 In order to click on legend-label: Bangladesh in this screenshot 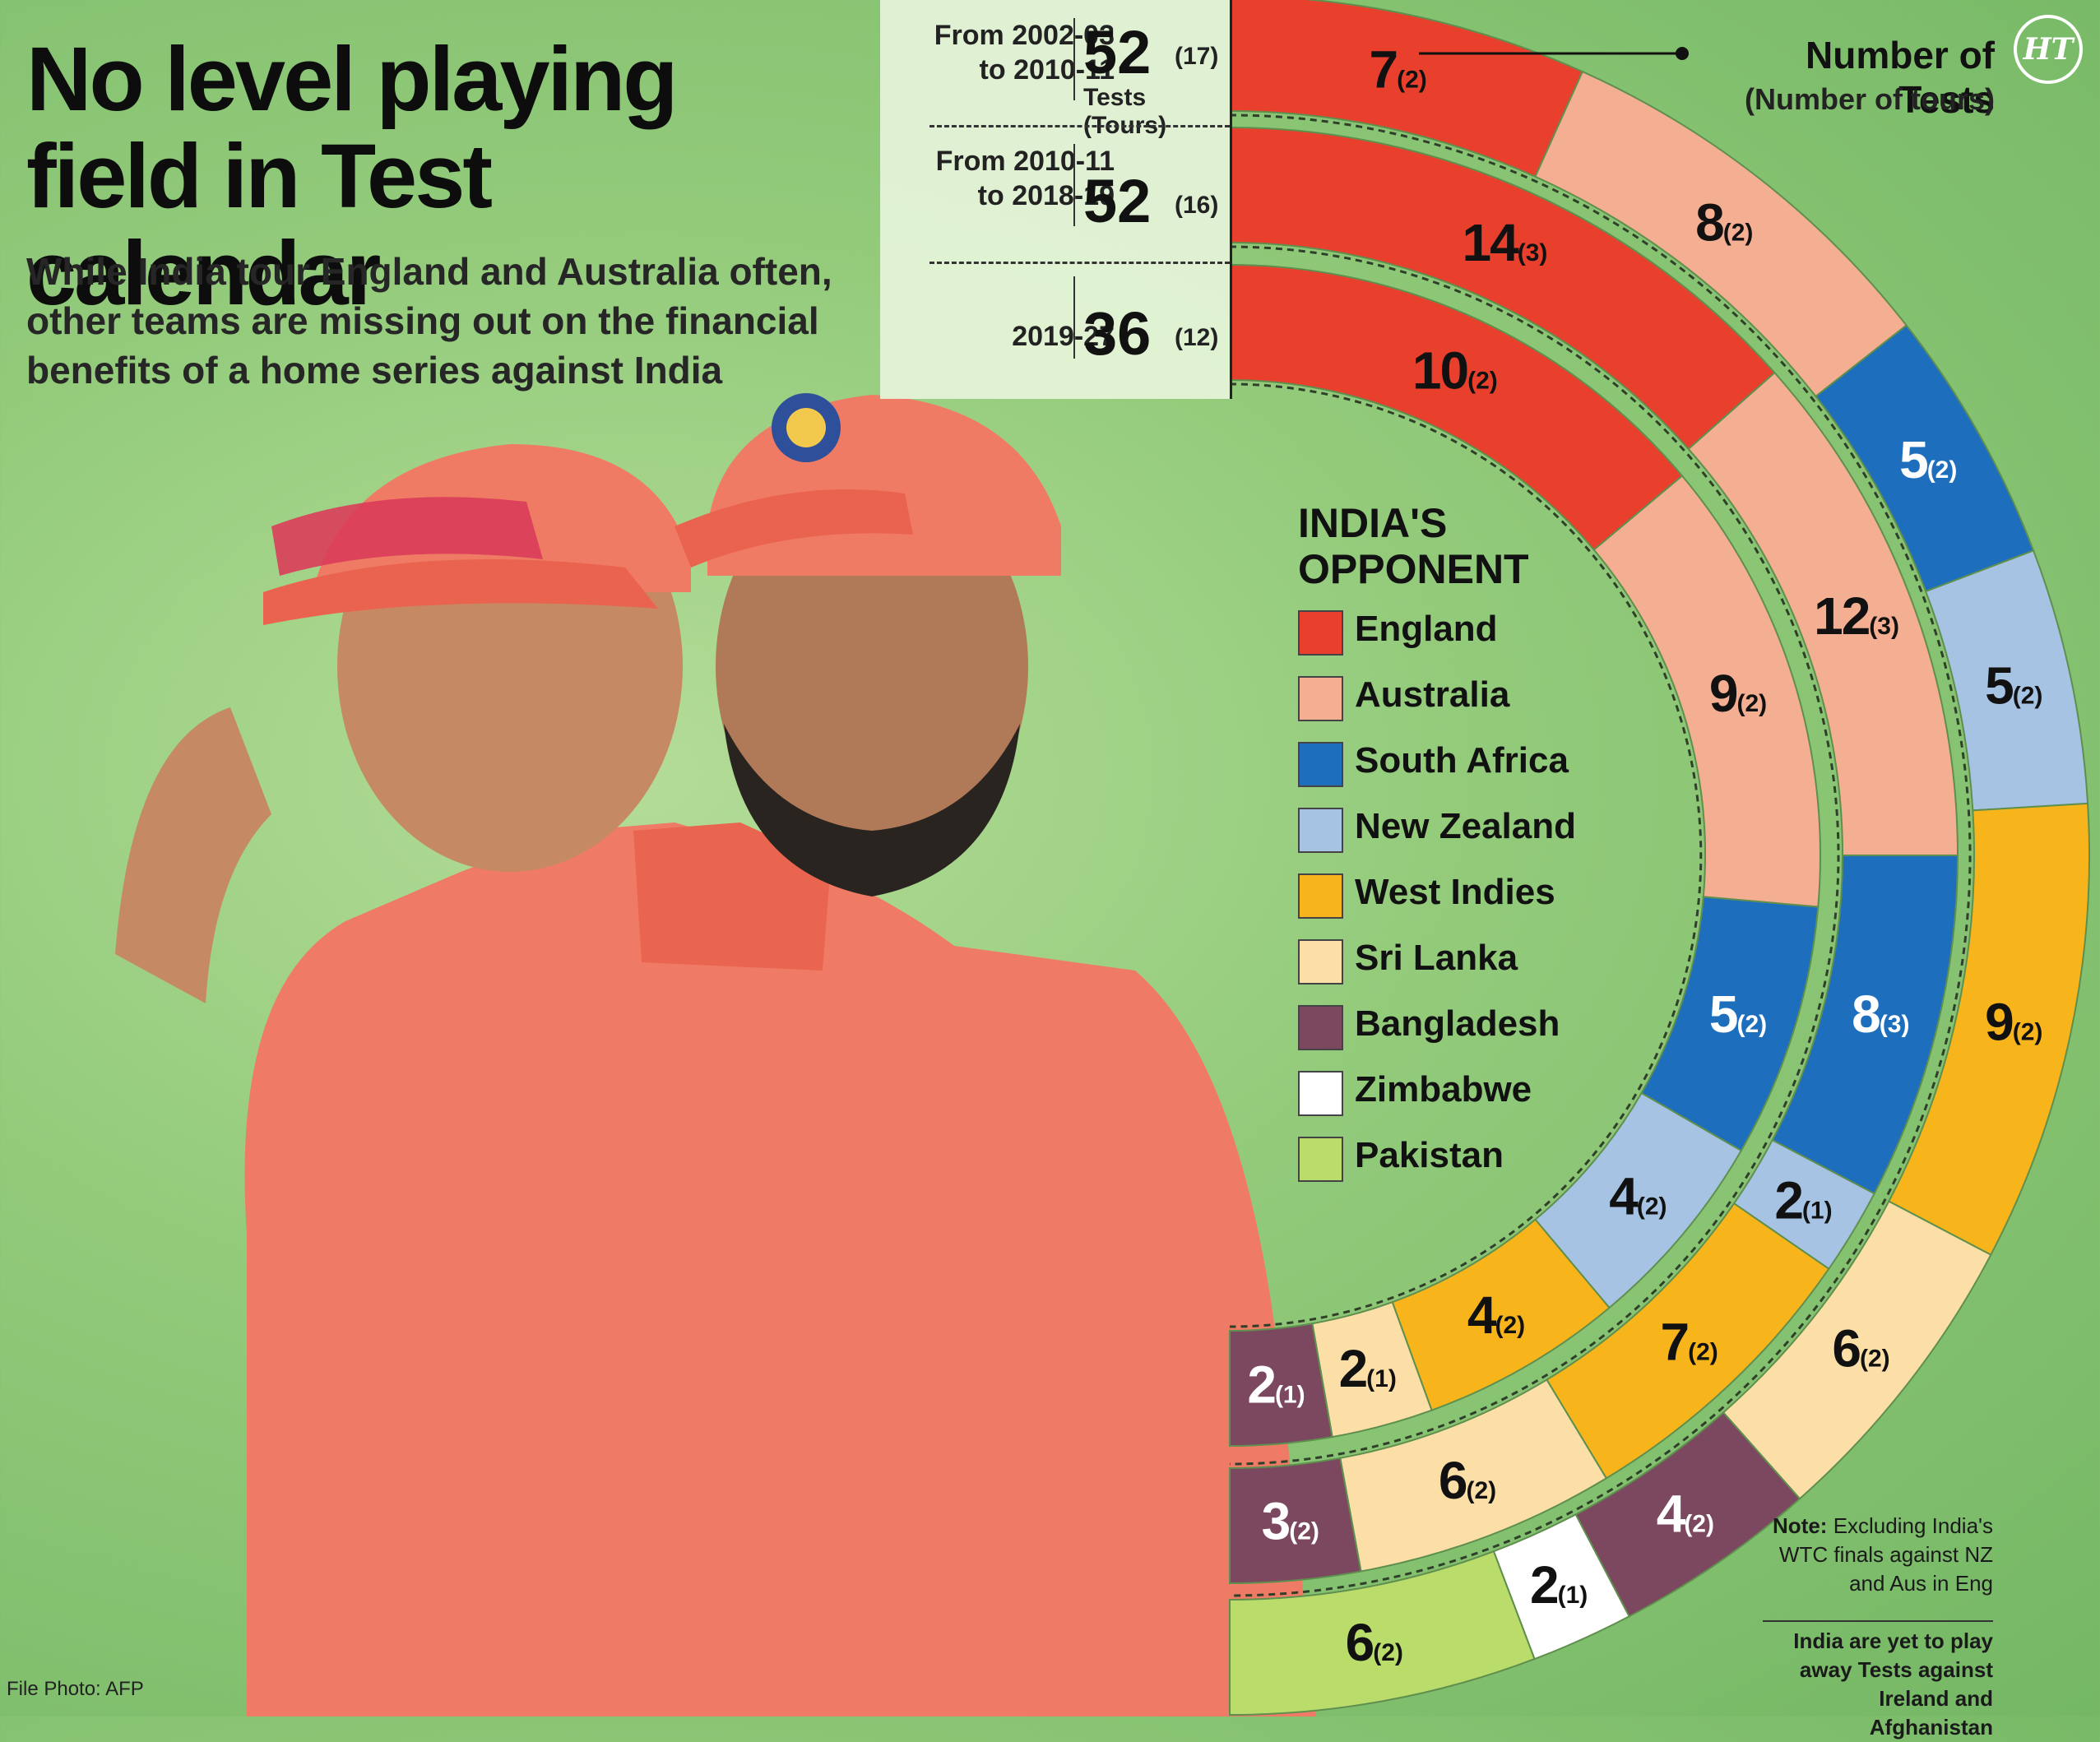, I will do `click(1457, 1024)`.